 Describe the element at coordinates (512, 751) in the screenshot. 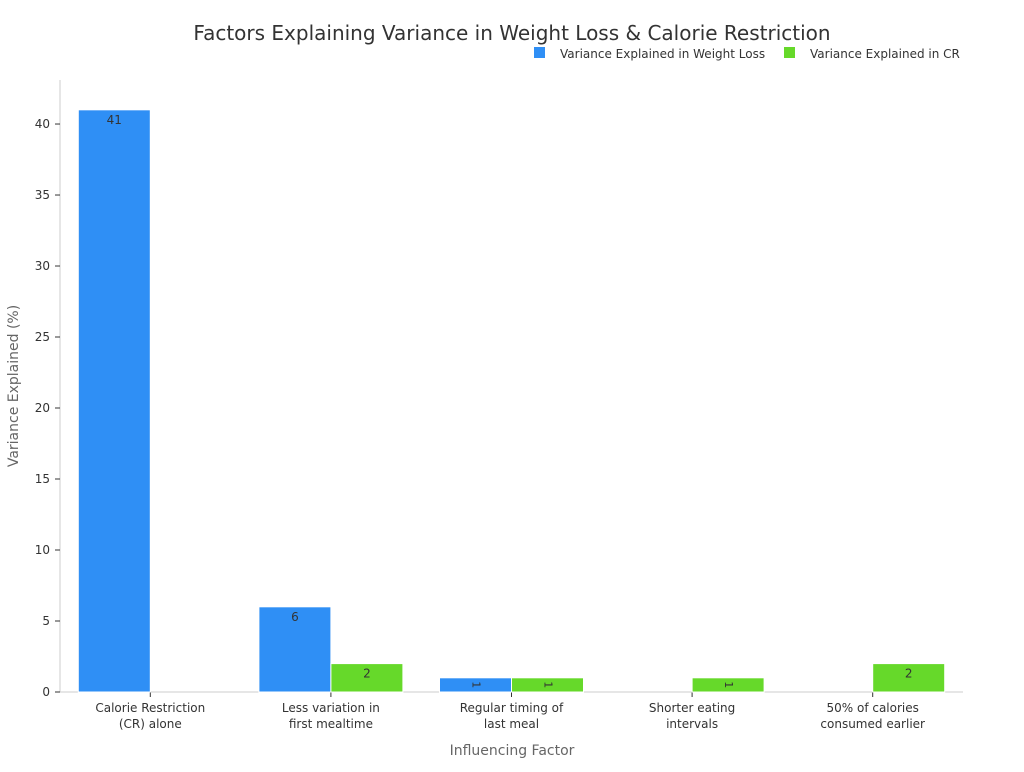

I see `x-axis-label: Influencing Factor` at that location.